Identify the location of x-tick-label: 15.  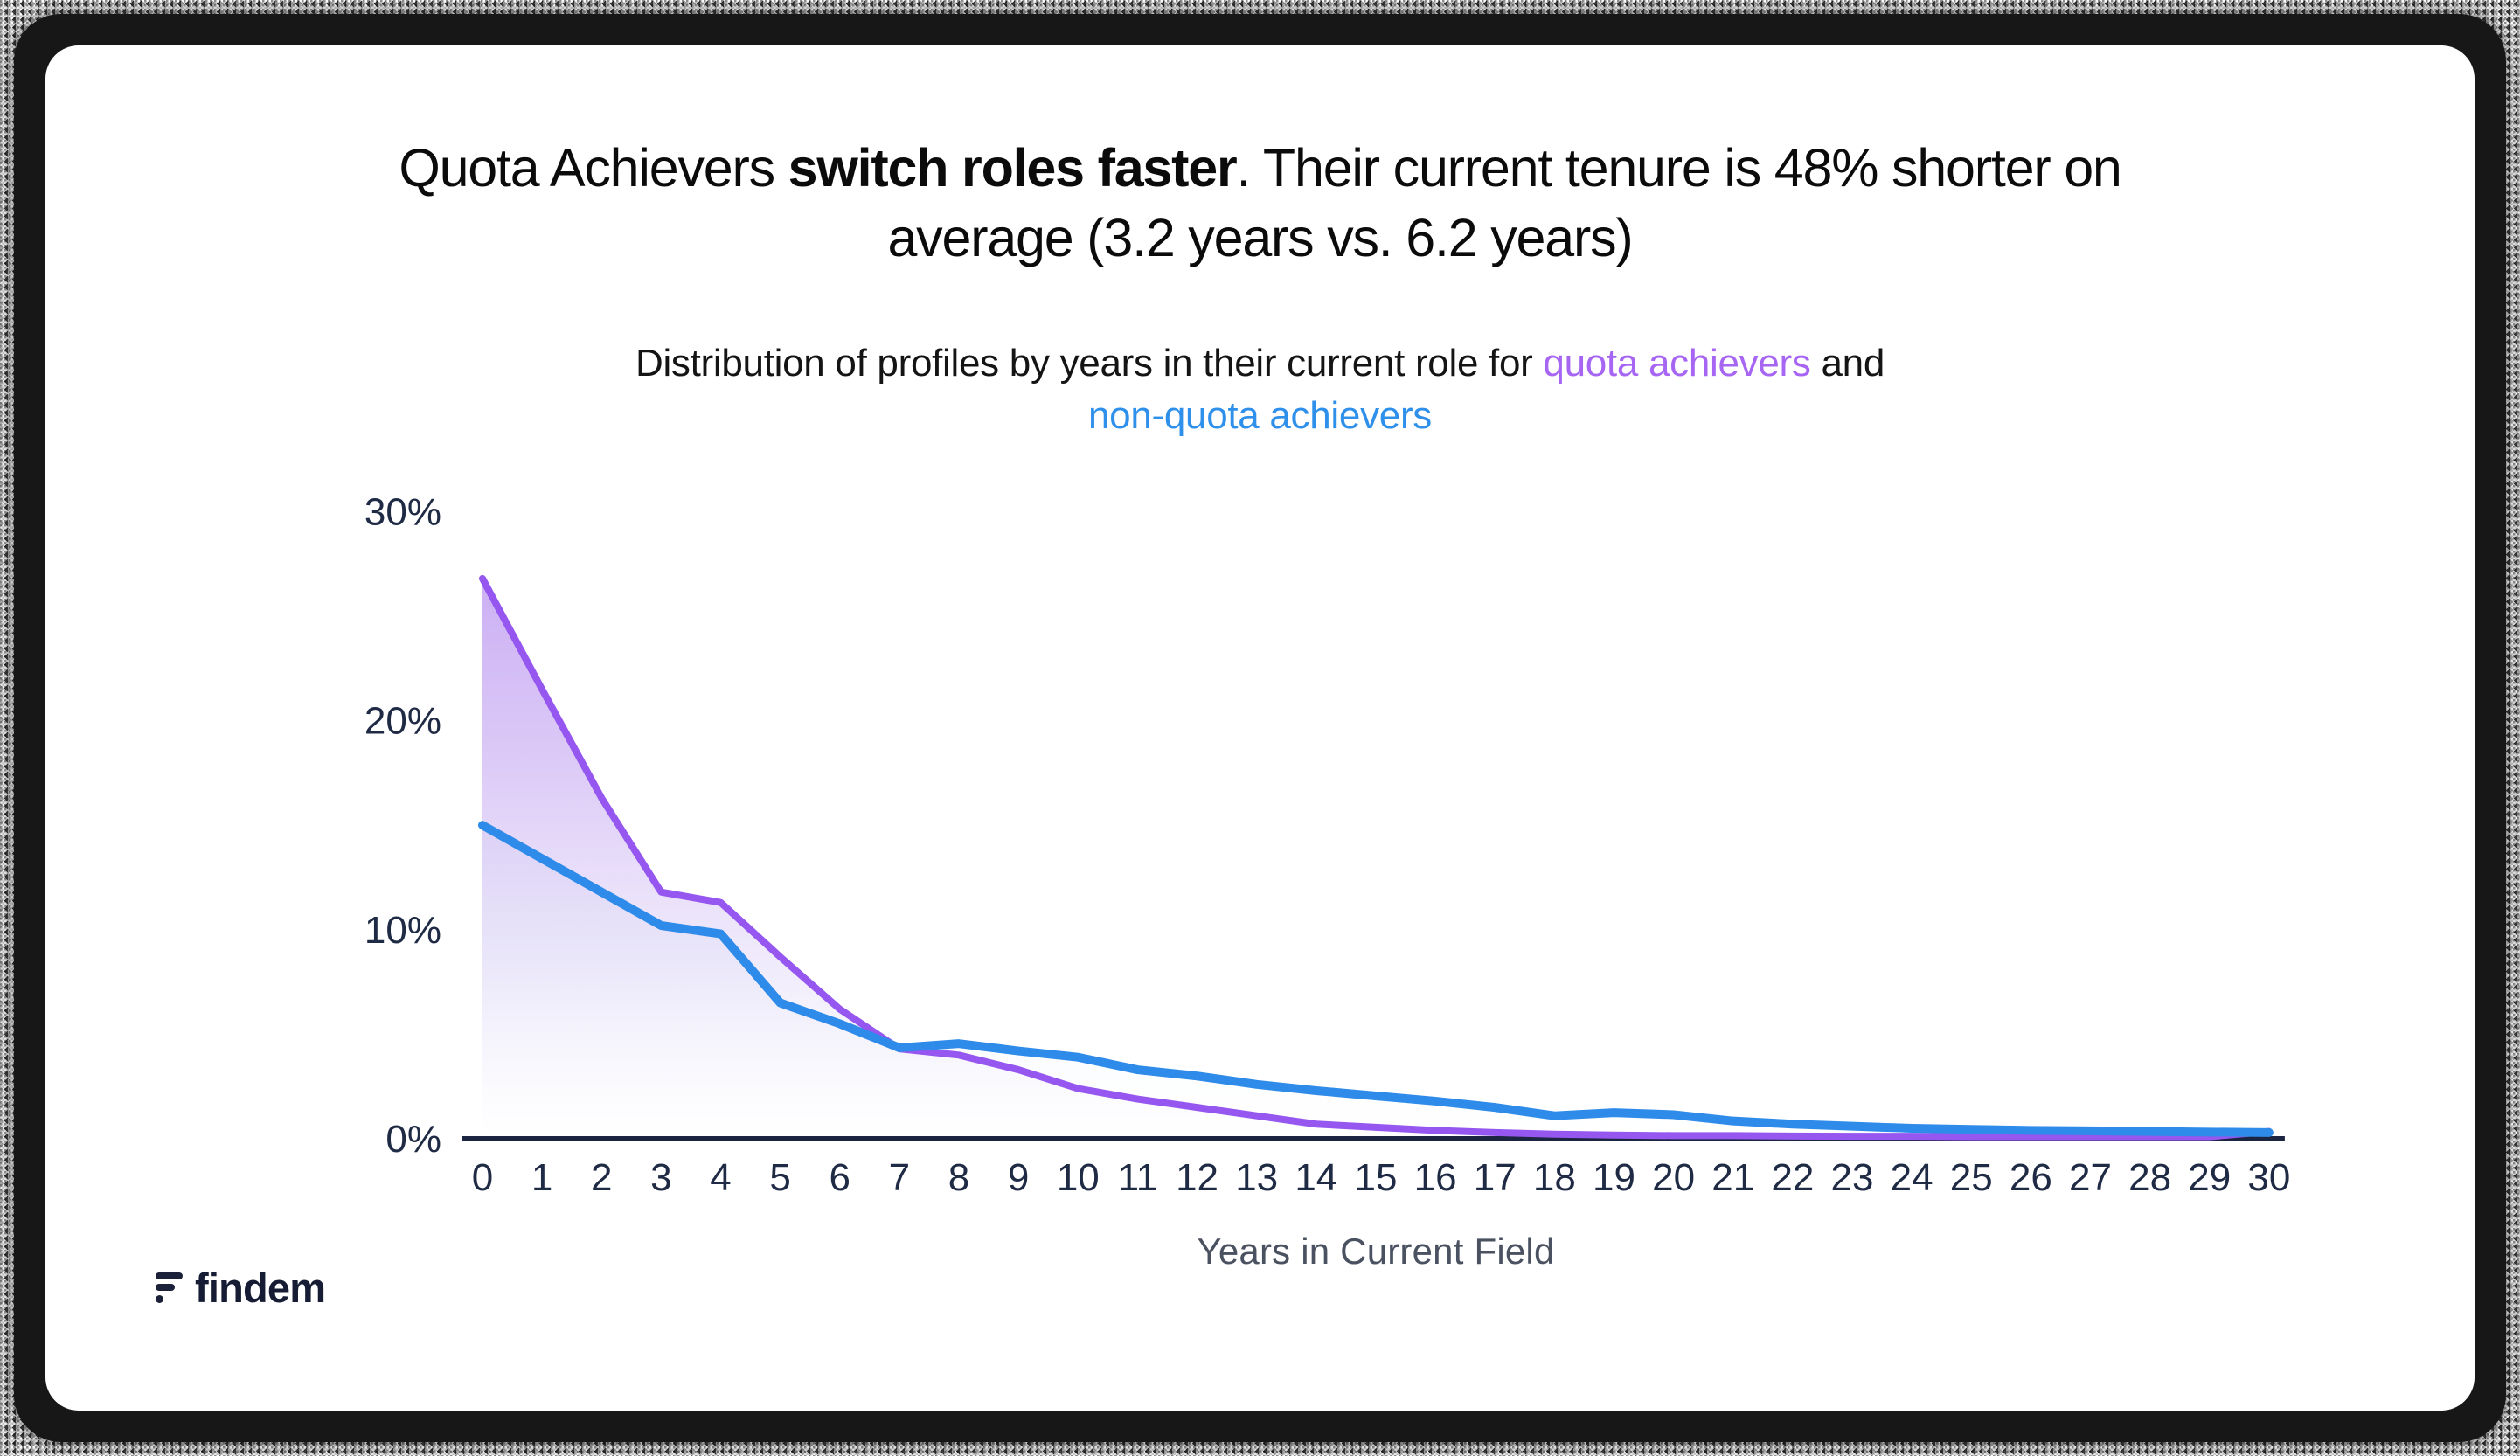
(1375, 1177).